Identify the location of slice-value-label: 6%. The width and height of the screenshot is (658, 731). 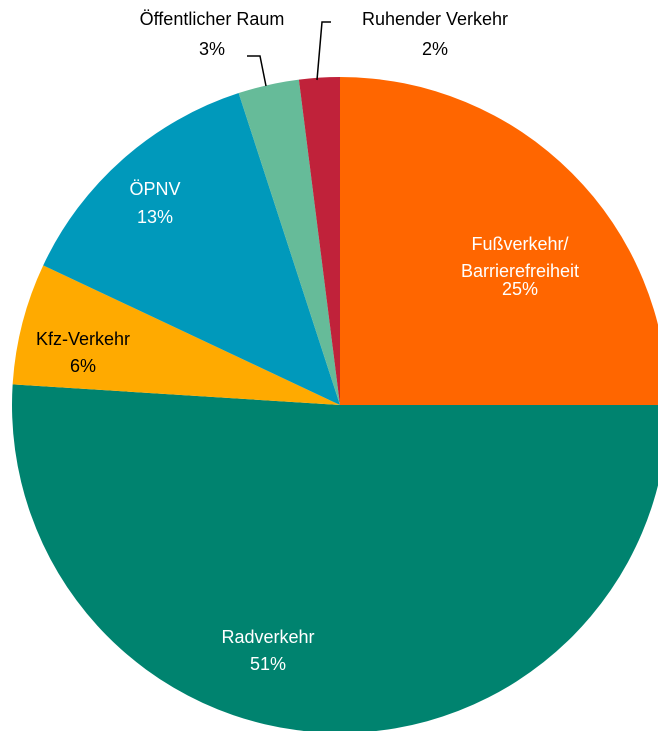
(83, 366).